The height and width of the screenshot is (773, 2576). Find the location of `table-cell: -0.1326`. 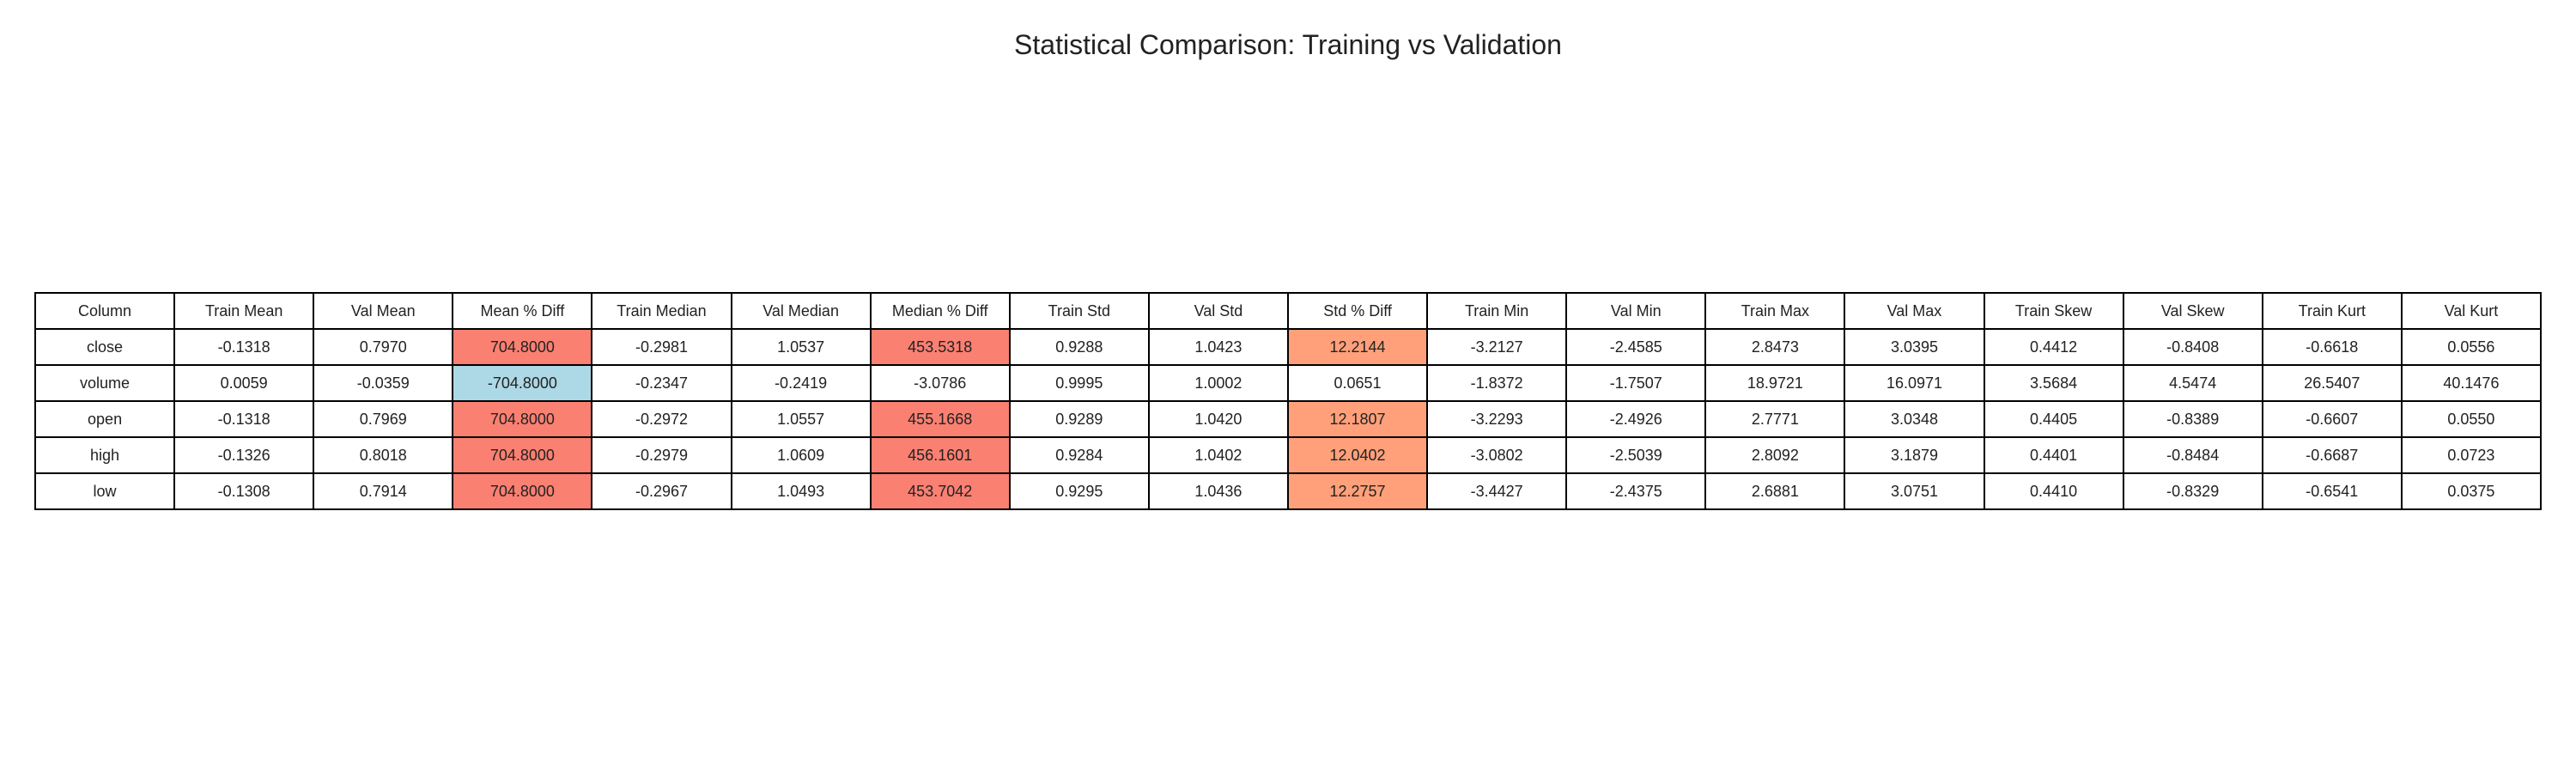

table-cell: -0.1326 is located at coordinates (244, 455).